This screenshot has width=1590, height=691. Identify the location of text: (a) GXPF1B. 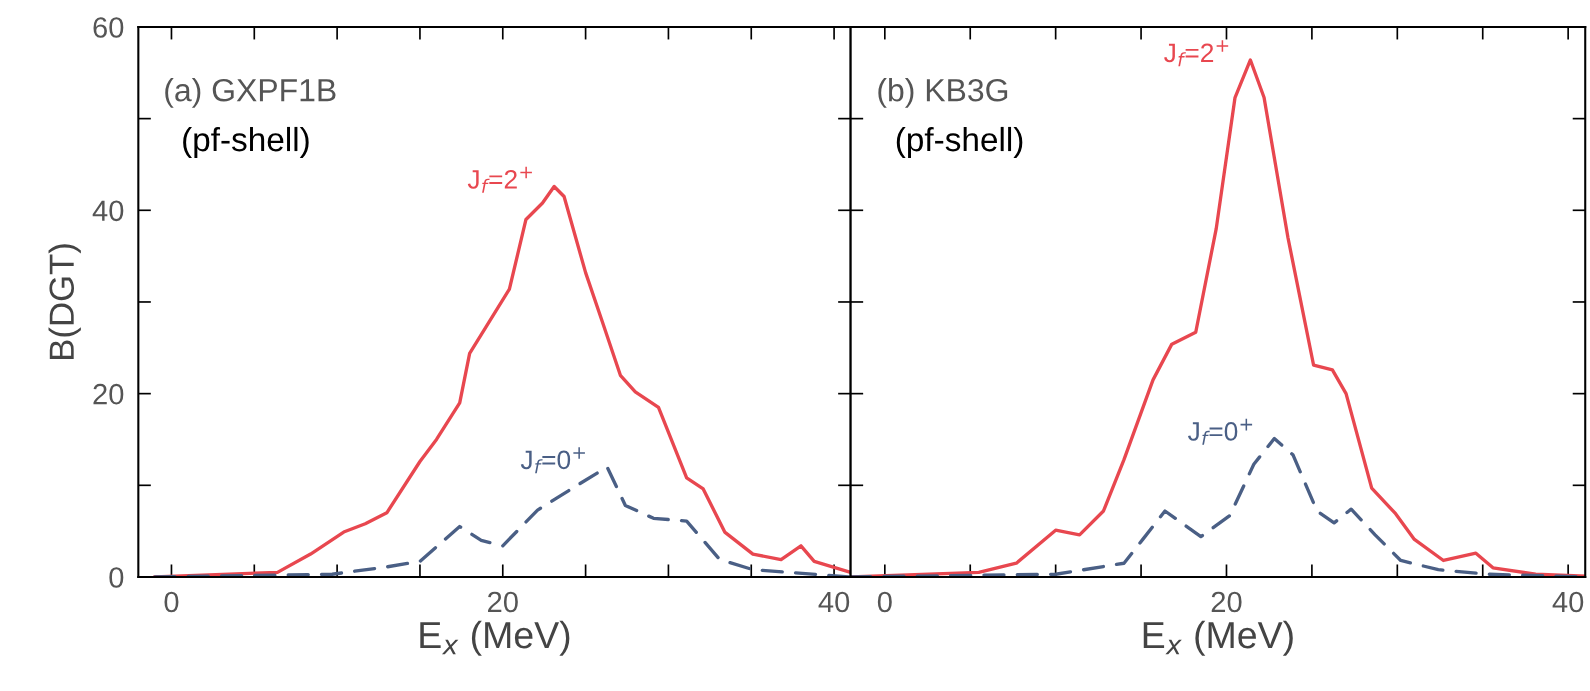
(250, 93).